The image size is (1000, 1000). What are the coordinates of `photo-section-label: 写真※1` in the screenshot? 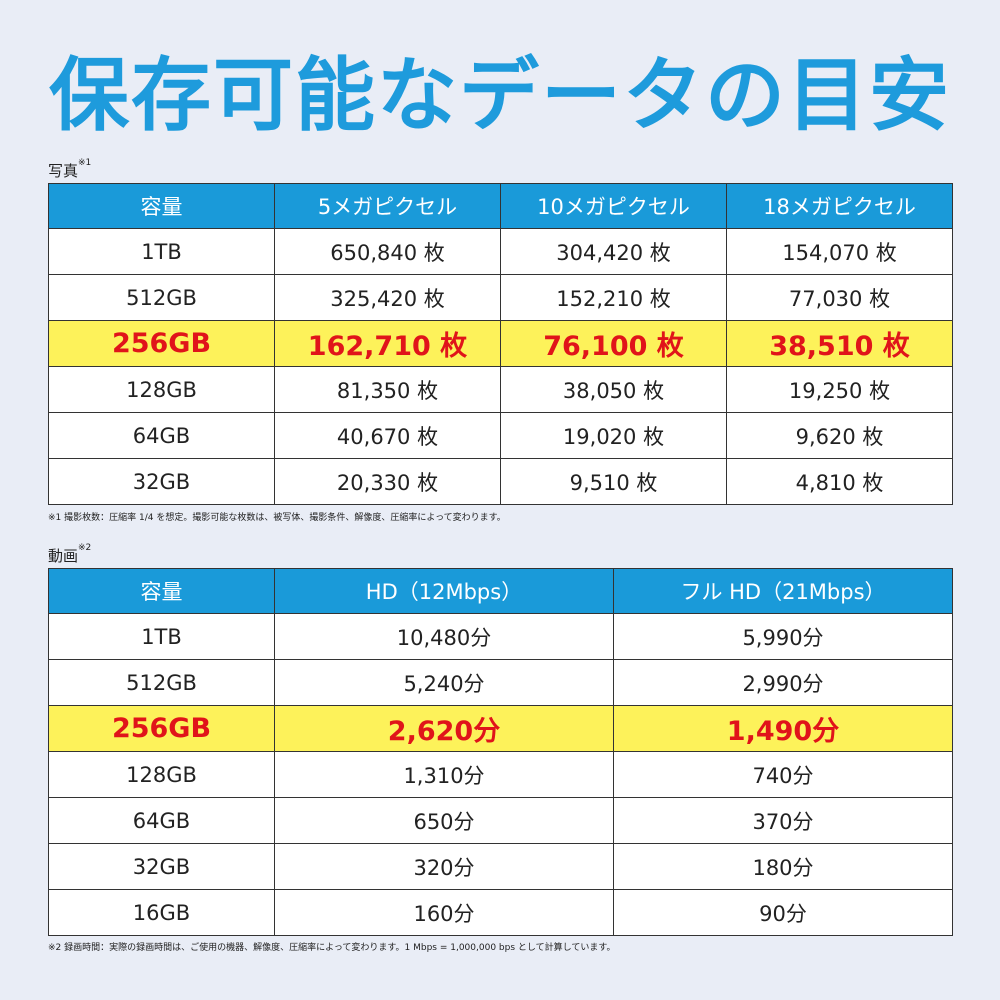 It's located at (70, 169).